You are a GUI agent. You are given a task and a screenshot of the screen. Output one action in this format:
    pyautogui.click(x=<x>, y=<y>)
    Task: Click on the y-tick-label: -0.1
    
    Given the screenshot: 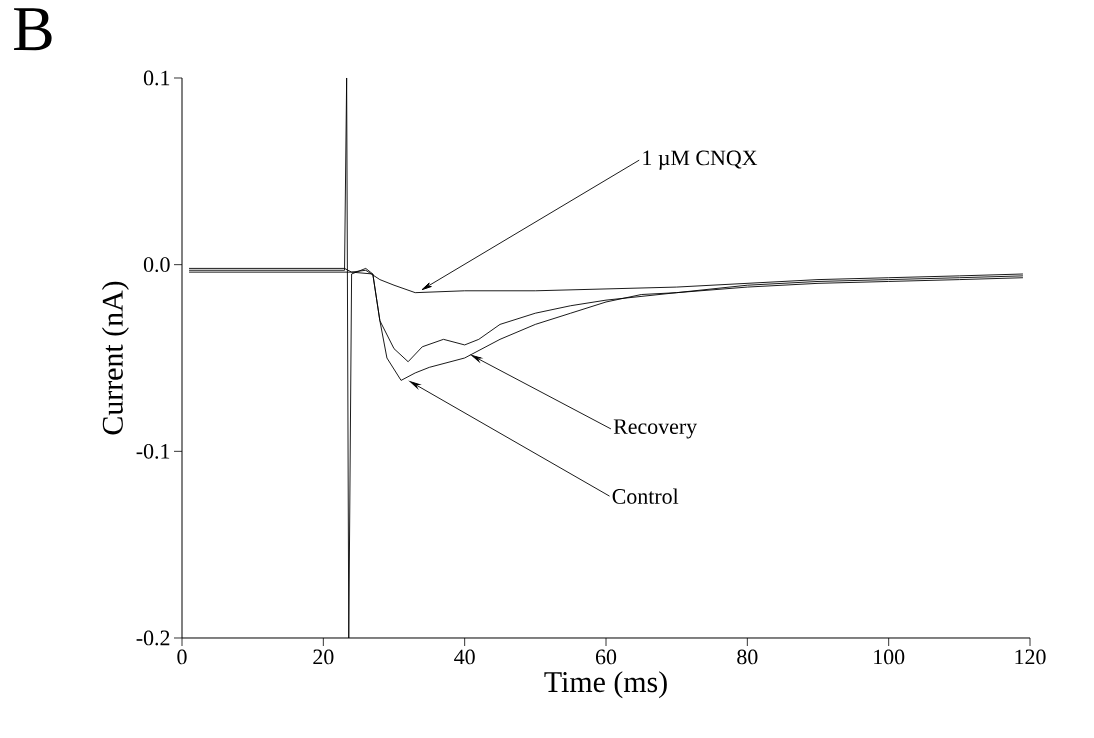 What is the action you would take?
    pyautogui.click(x=153, y=451)
    